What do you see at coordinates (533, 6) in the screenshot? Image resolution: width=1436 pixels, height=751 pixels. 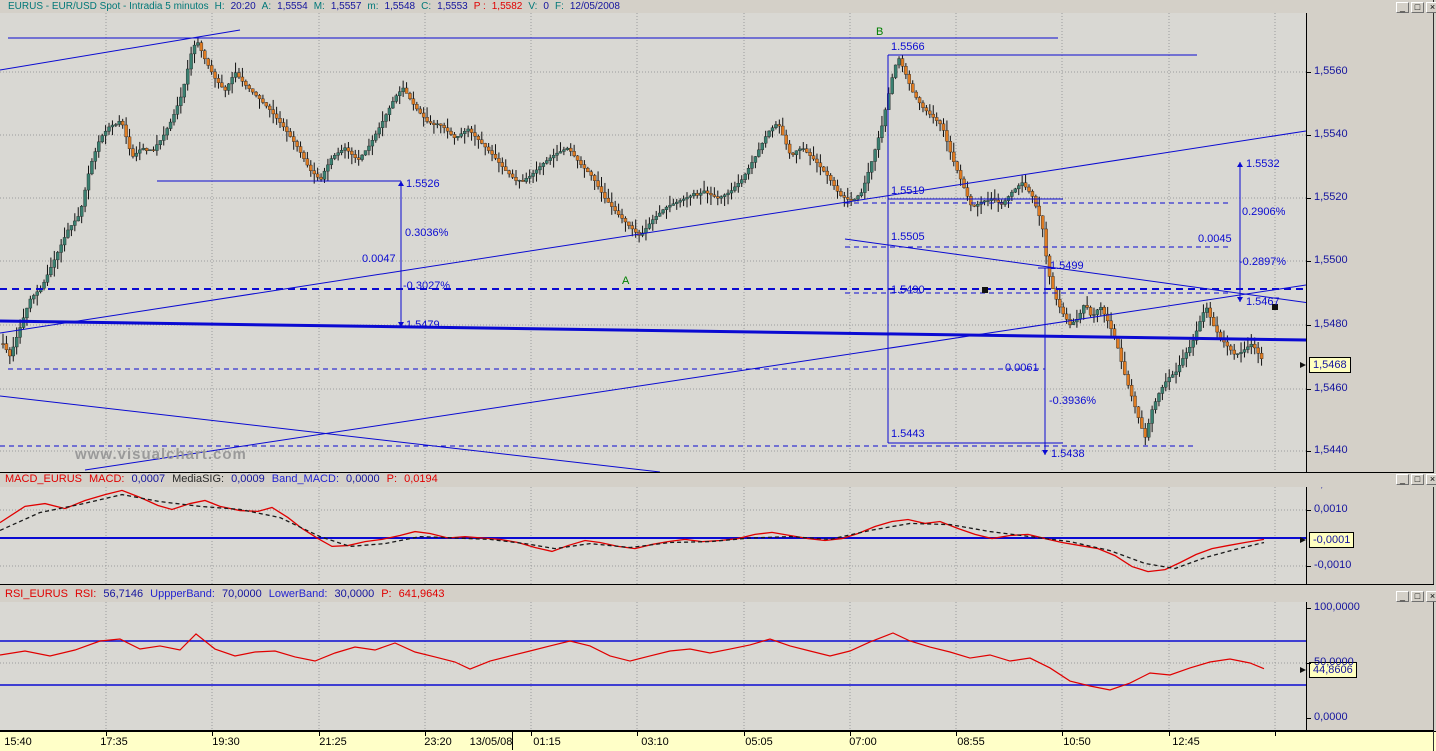 I see `titlebar-segment: V:` at bounding box center [533, 6].